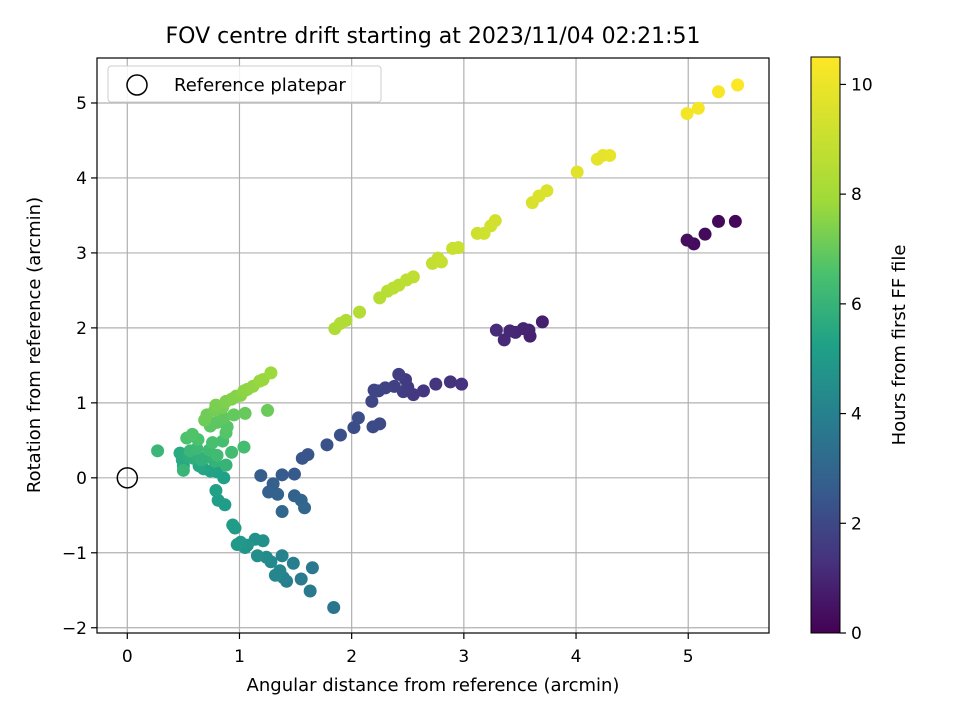 Image resolution: width=960 pixels, height=720 pixels. What do you see at coordinates (74, 554) in the screenshot?
I see `y-tick-label: −1` at bounding box center [74, 554].